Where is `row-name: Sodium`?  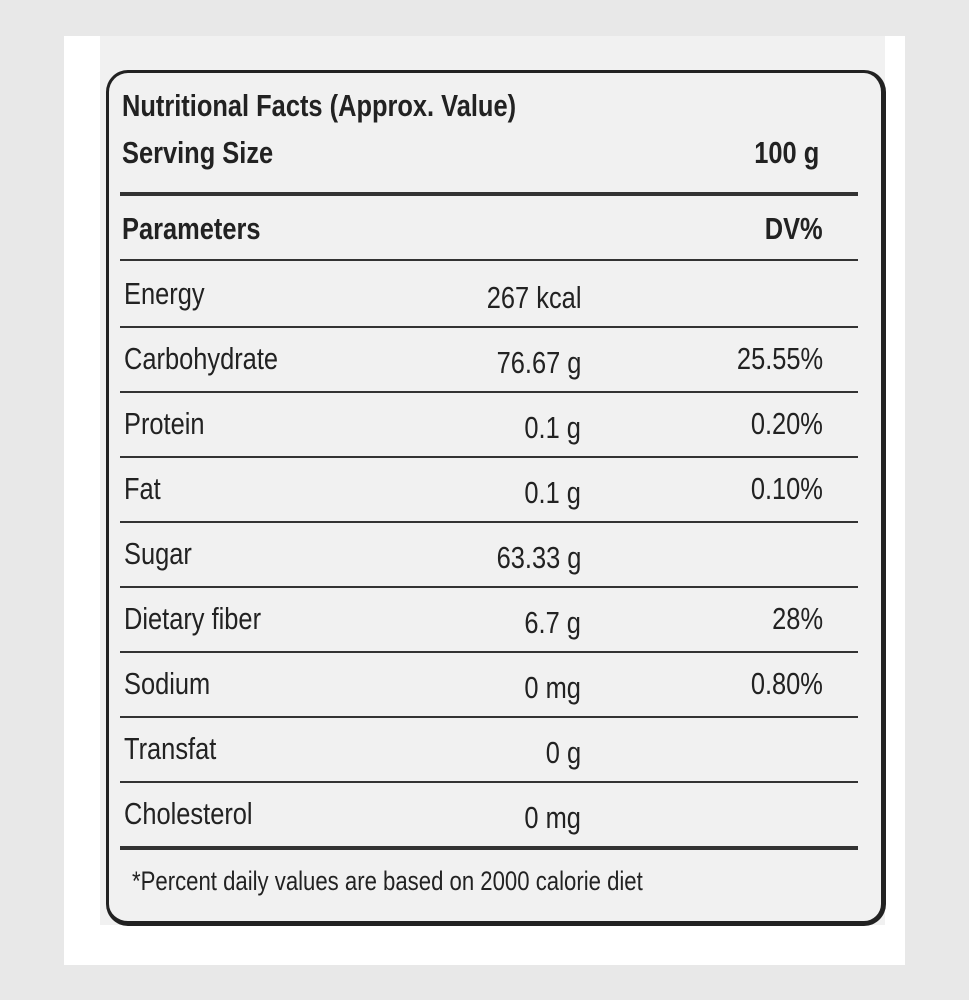 row-name: Sodium is located at coordinates (167, 683).